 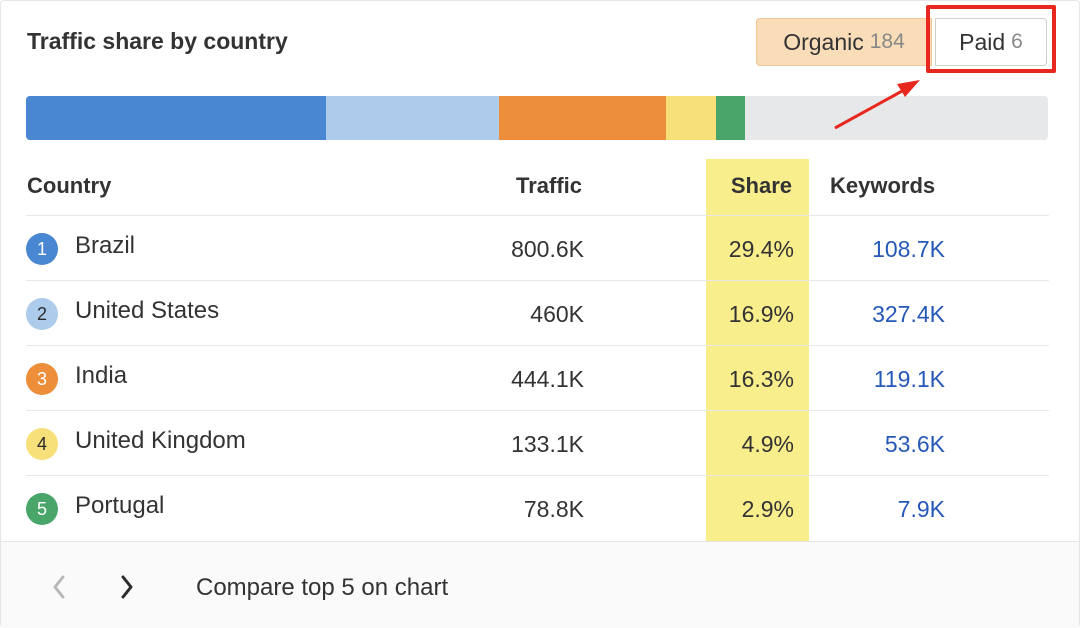 What do you see at coordinates (59, 587) in the screenshot?
I see `chevron-left-icon` at bounding box center [59, 587].